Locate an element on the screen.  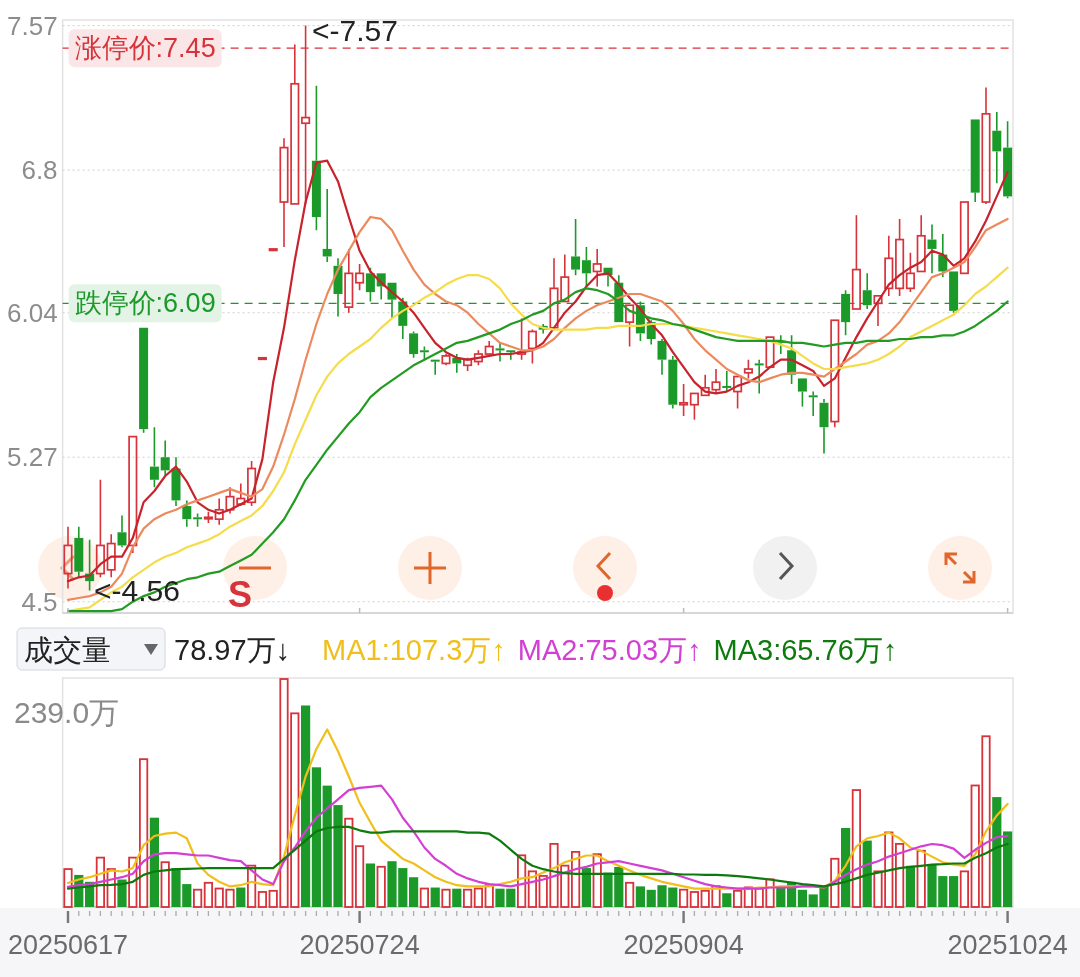
annotation: <-7.57 is located at coordinates (355, 30).